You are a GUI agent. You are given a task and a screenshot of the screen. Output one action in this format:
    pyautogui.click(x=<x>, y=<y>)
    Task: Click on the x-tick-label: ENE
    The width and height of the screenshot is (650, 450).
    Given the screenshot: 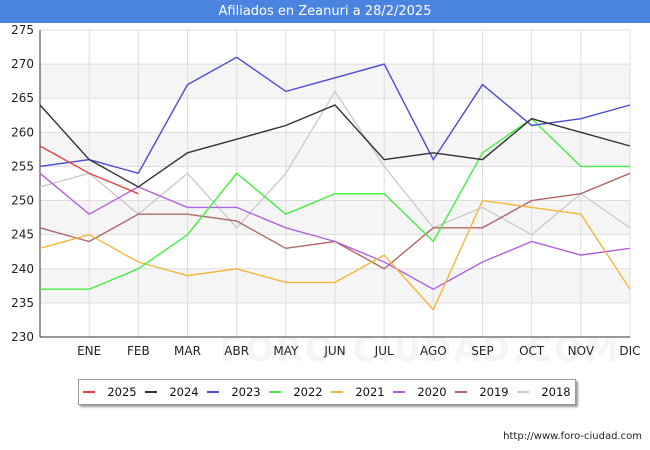 What is the action you would take?
    pyautogui.click(x=89, y=351)
    